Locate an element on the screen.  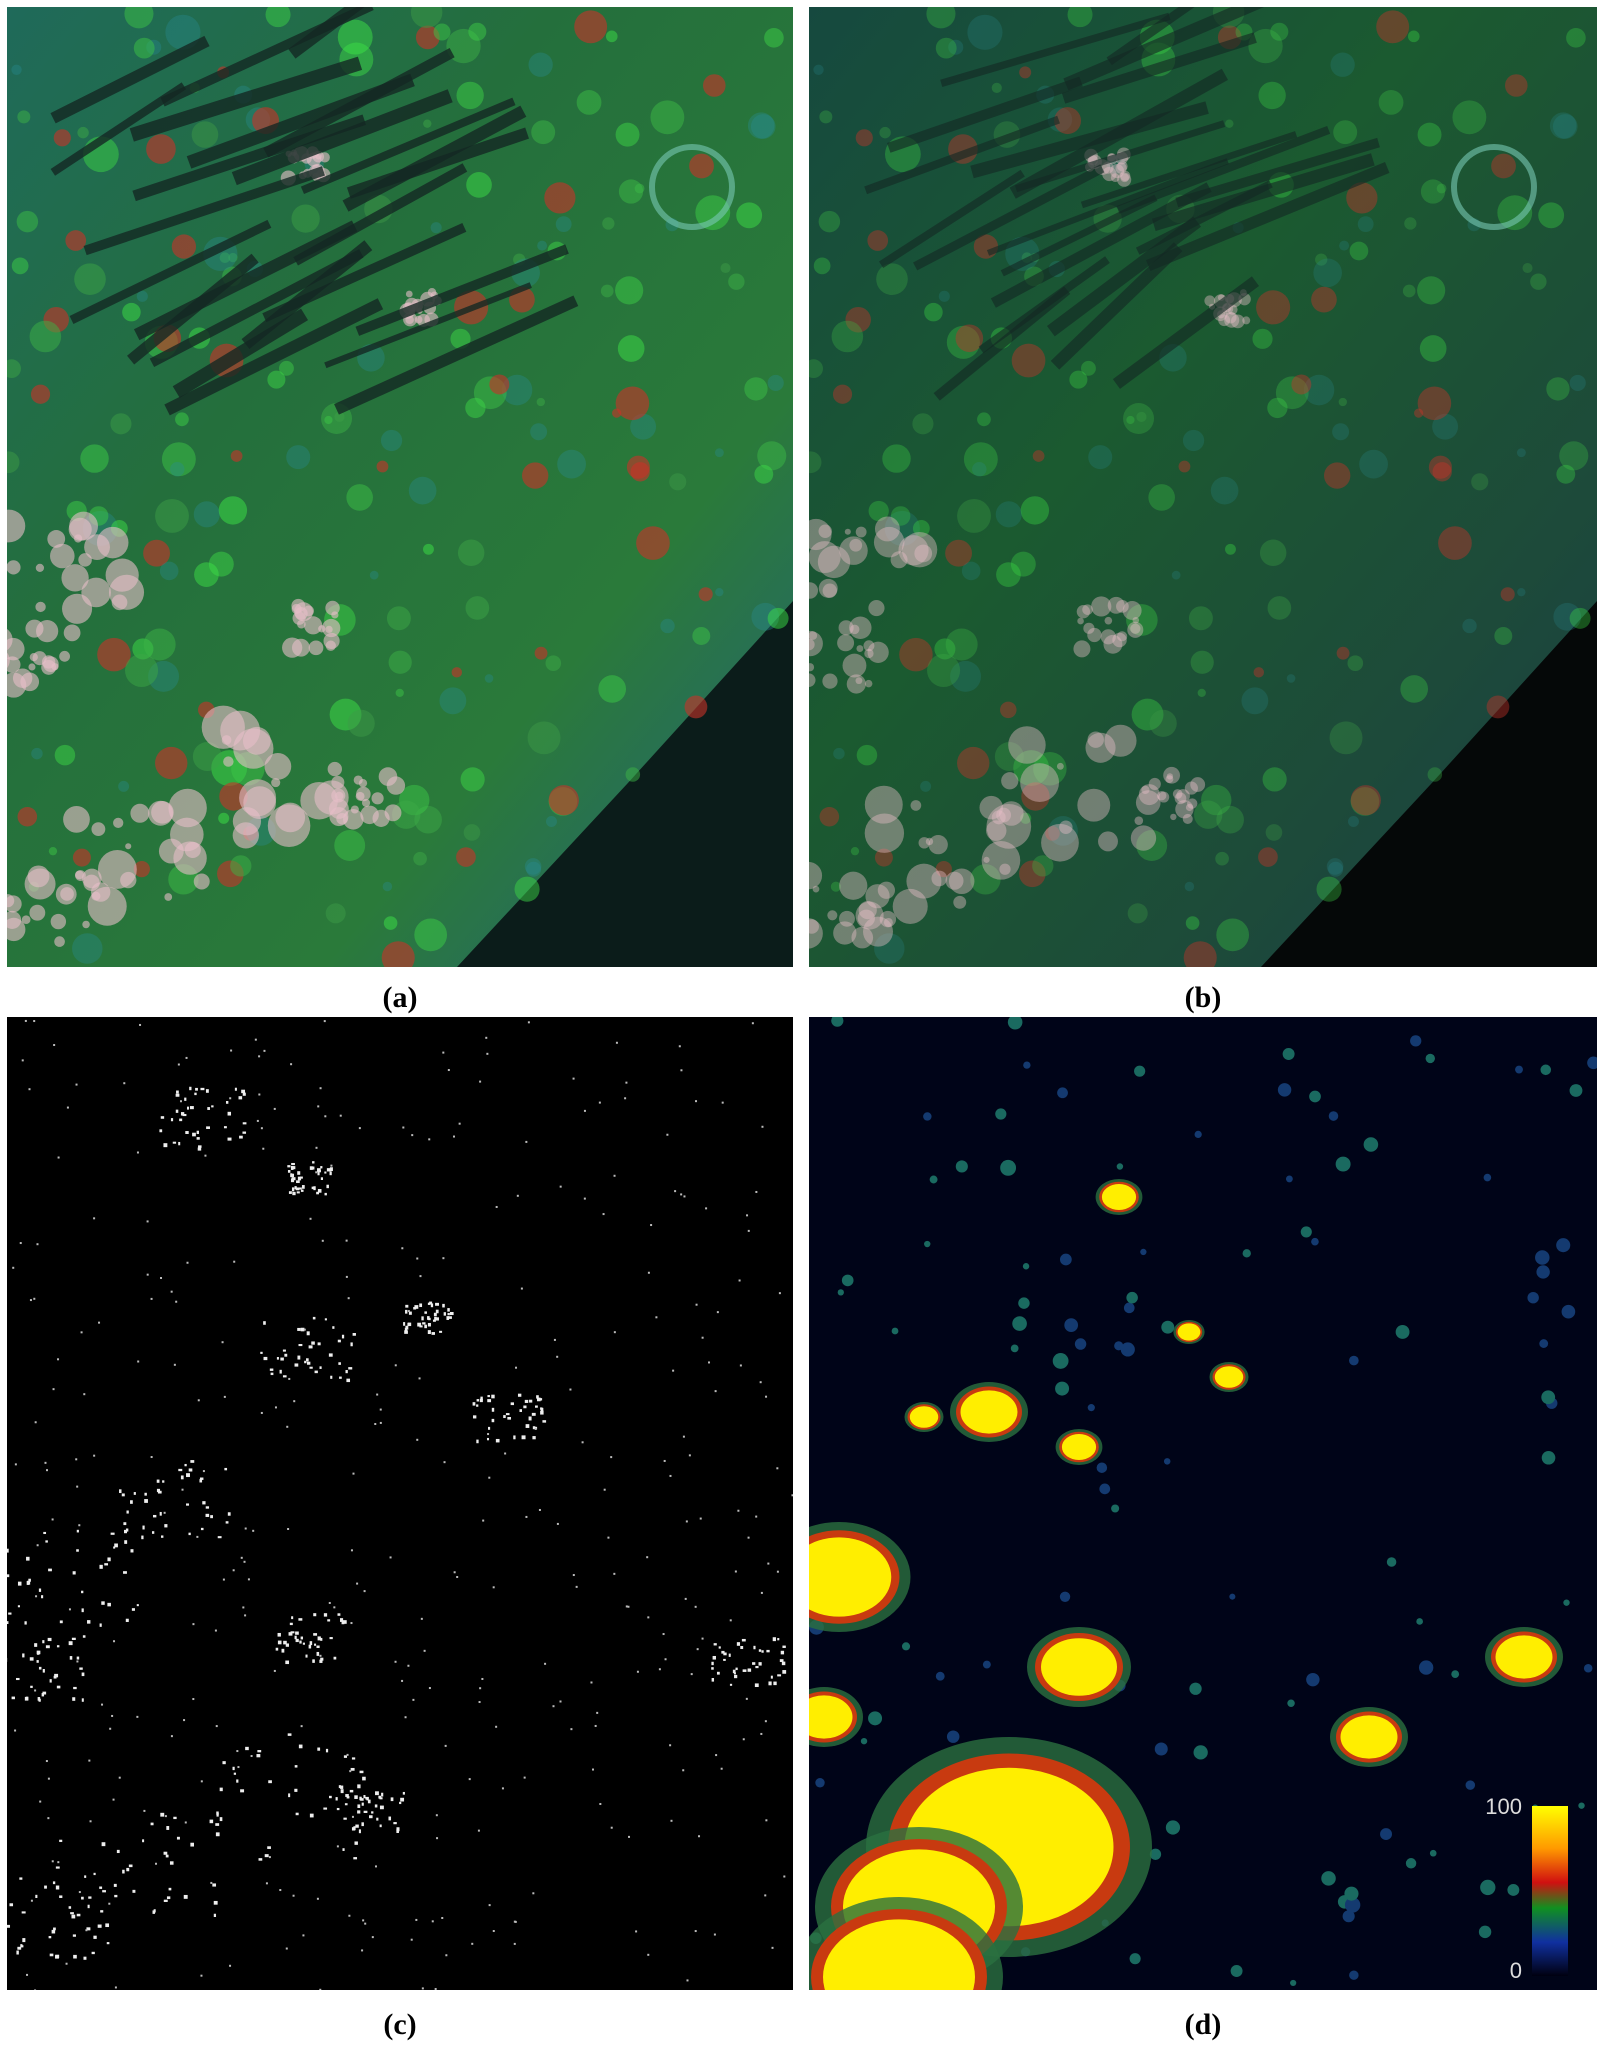
hotspot is located at coordinates (899, 1976).